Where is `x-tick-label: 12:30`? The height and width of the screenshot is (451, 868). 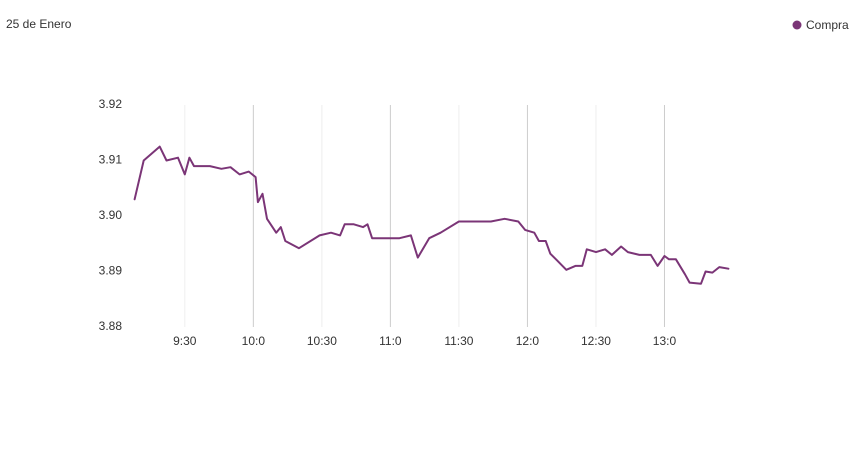 x-tick-label: 12:30 is located at coordinates (596, 341).